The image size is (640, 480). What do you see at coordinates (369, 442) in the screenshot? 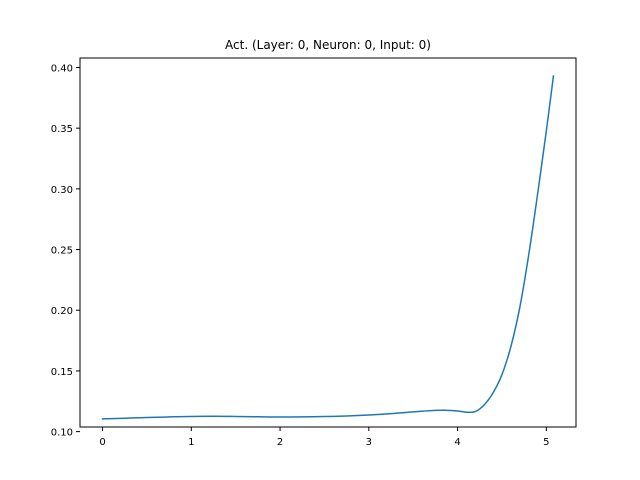
I see `x-tick-label: 3` at bounding box center [369, 442].